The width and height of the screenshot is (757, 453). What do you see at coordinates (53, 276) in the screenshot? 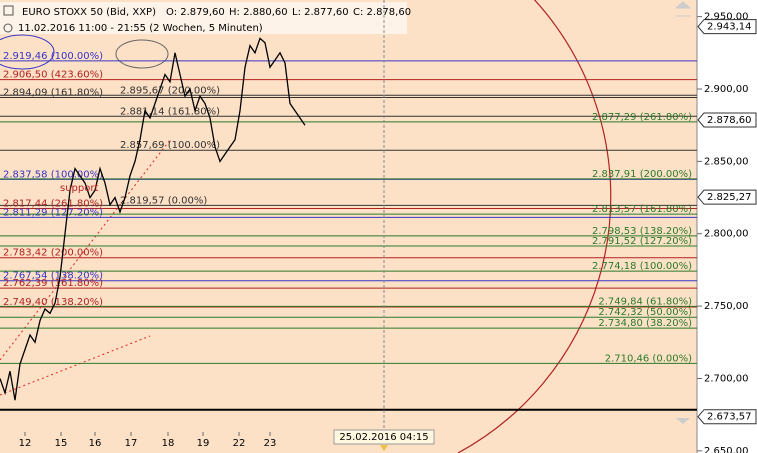
I see `level-label: 2.767,54 (138.20%)` at bounding box center [53, 276].